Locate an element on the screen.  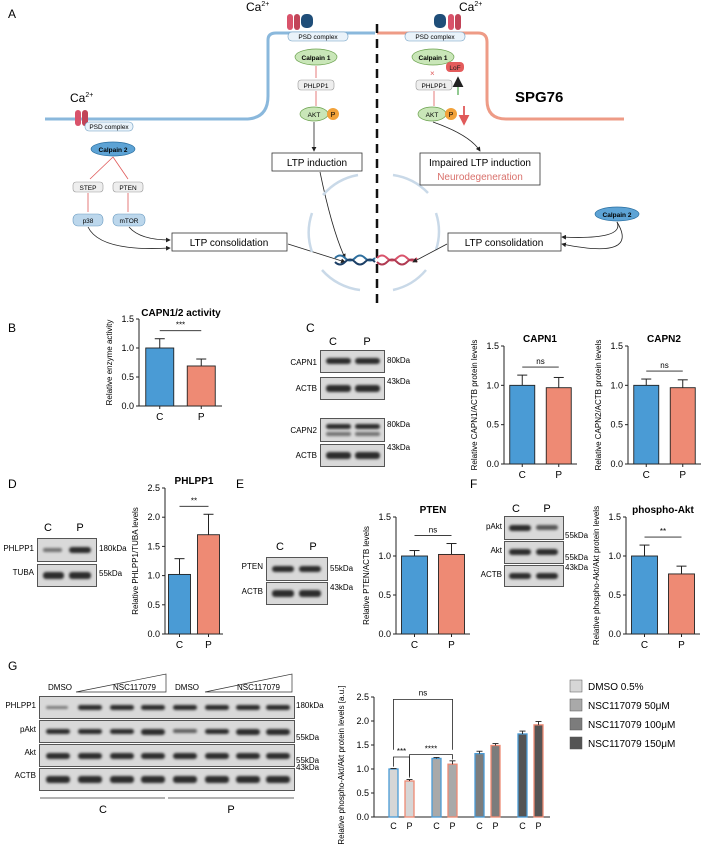
psd-label-right: PSD complex is located at coordinates (435, 37).